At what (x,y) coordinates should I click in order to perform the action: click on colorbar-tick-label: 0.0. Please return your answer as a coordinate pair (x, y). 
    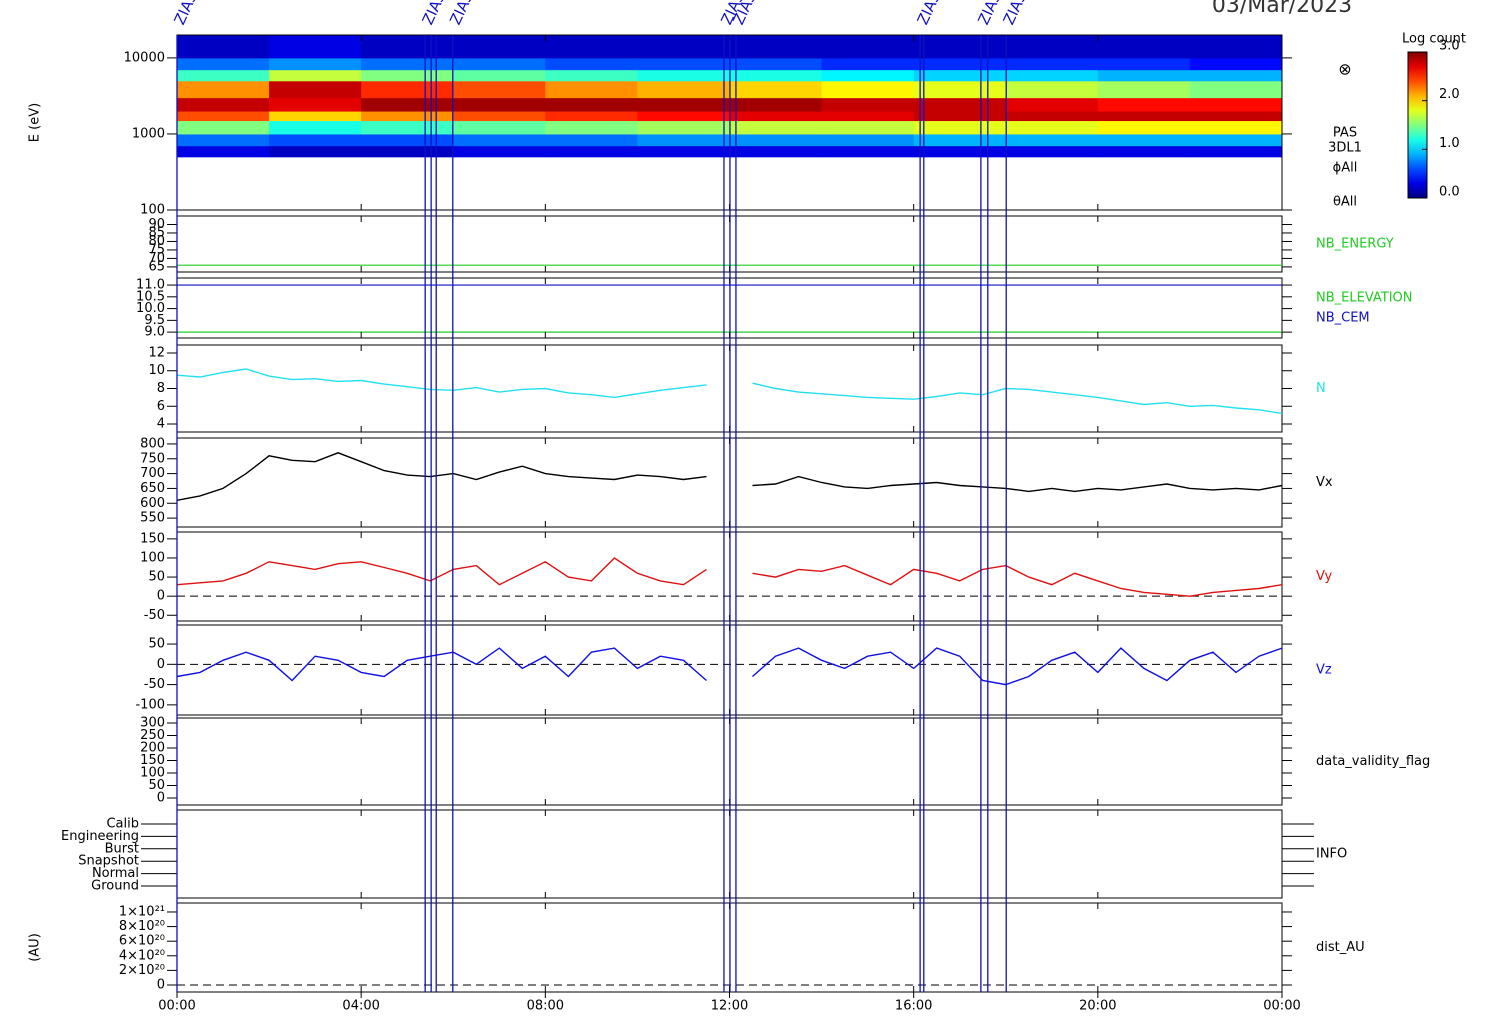
    Looking at the image, I should click on (1449, 192).